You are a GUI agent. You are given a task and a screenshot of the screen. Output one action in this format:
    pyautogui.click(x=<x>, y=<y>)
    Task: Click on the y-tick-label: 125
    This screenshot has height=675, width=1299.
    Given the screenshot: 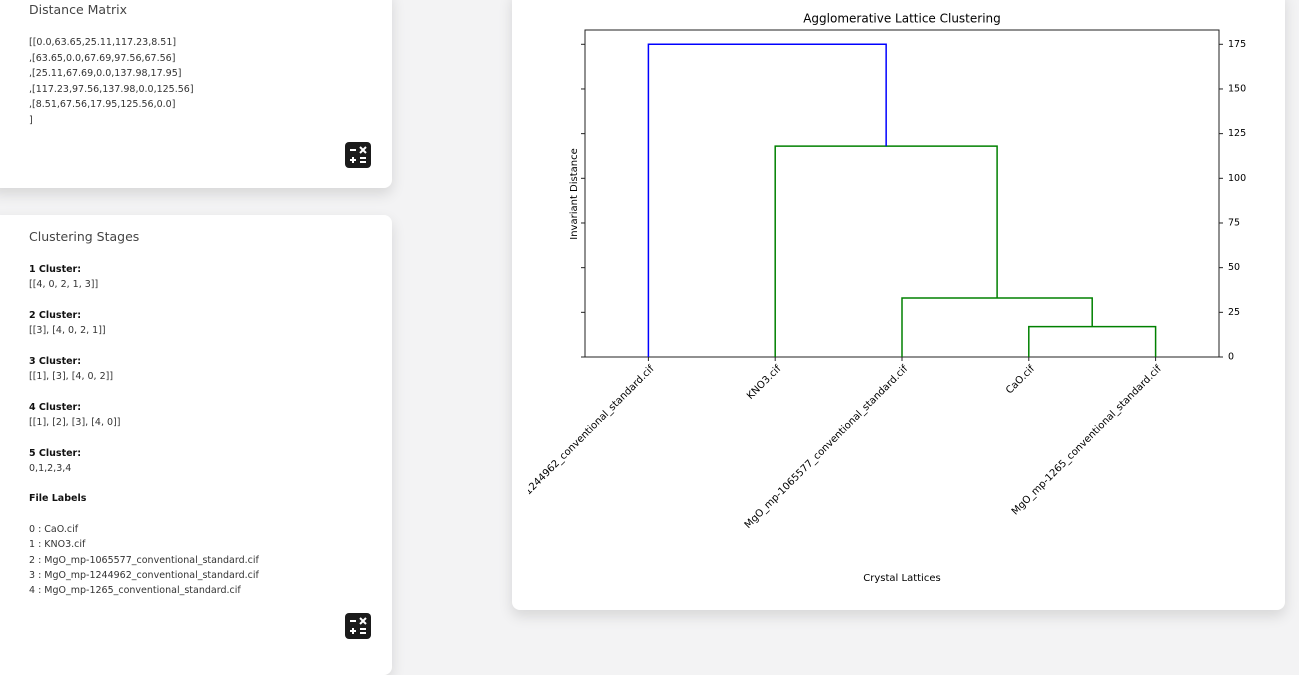 What is the action you would take?
    pyautogui.click(x=1237, y=133)
    